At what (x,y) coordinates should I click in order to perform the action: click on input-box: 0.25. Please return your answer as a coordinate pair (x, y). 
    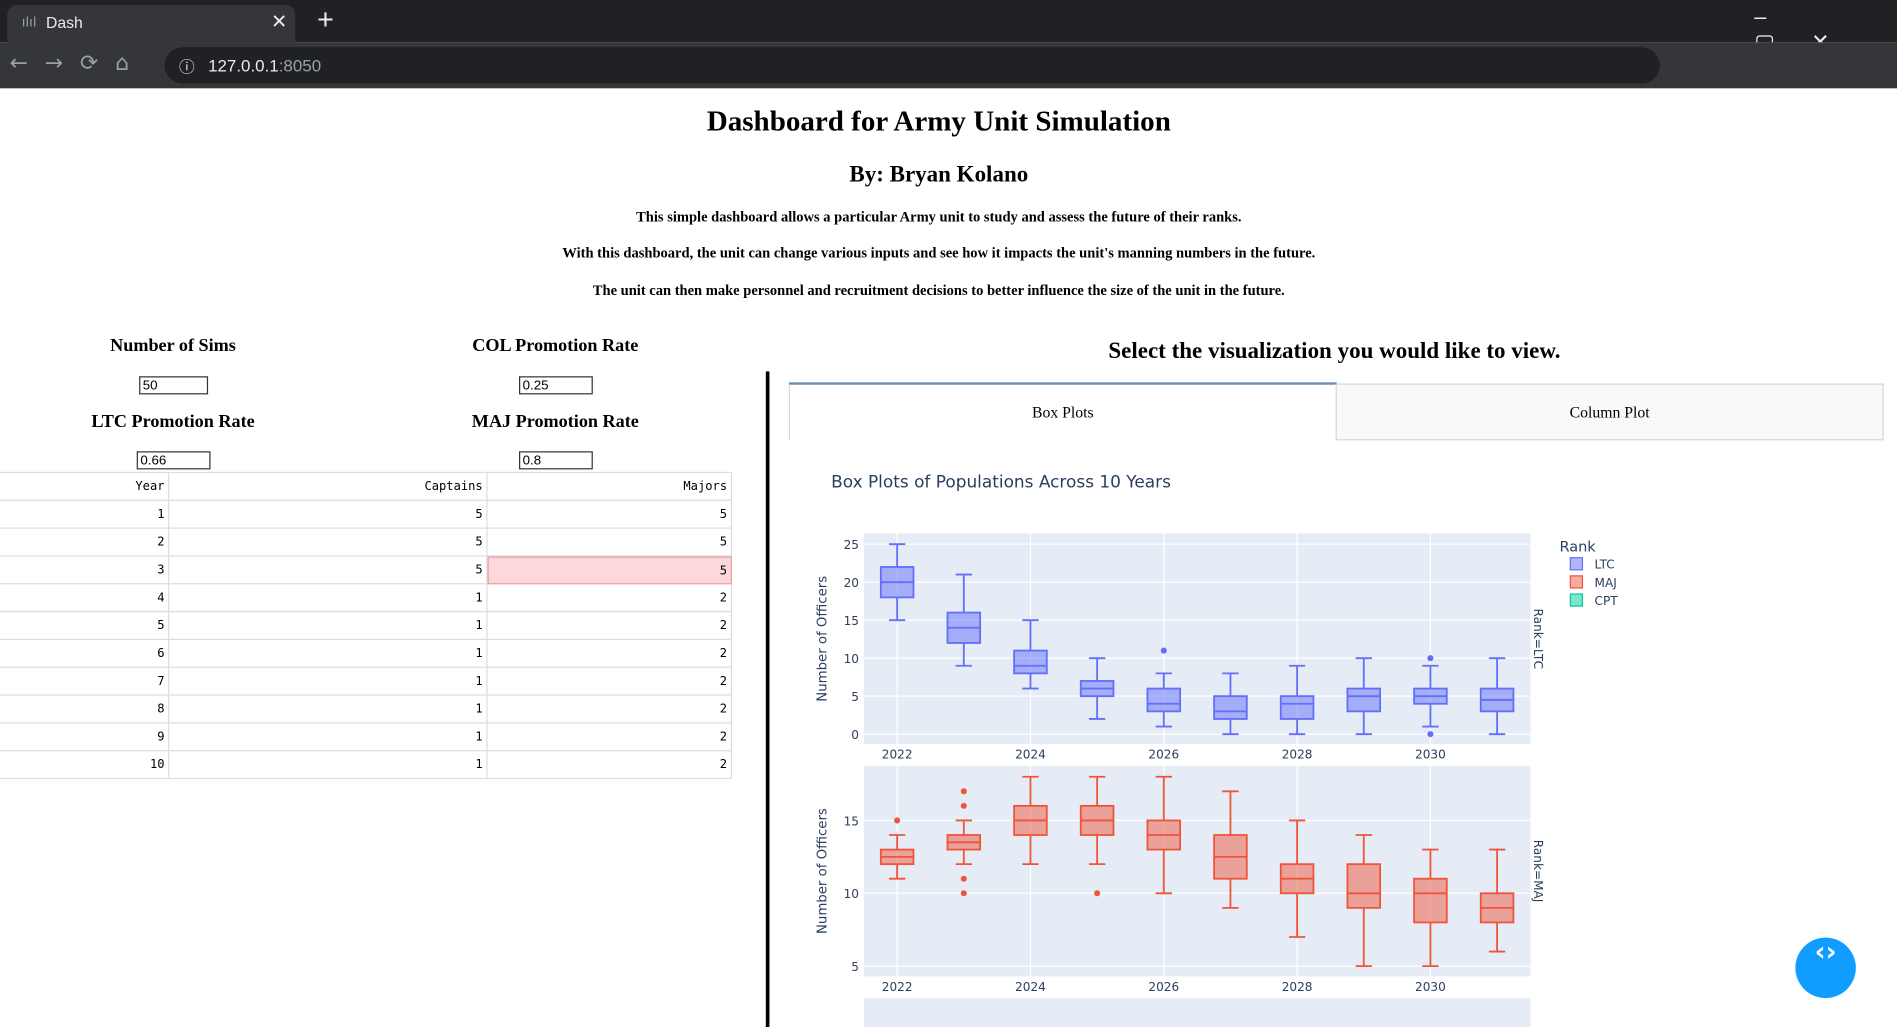
    Looking at the image, I should click on (556, 385).